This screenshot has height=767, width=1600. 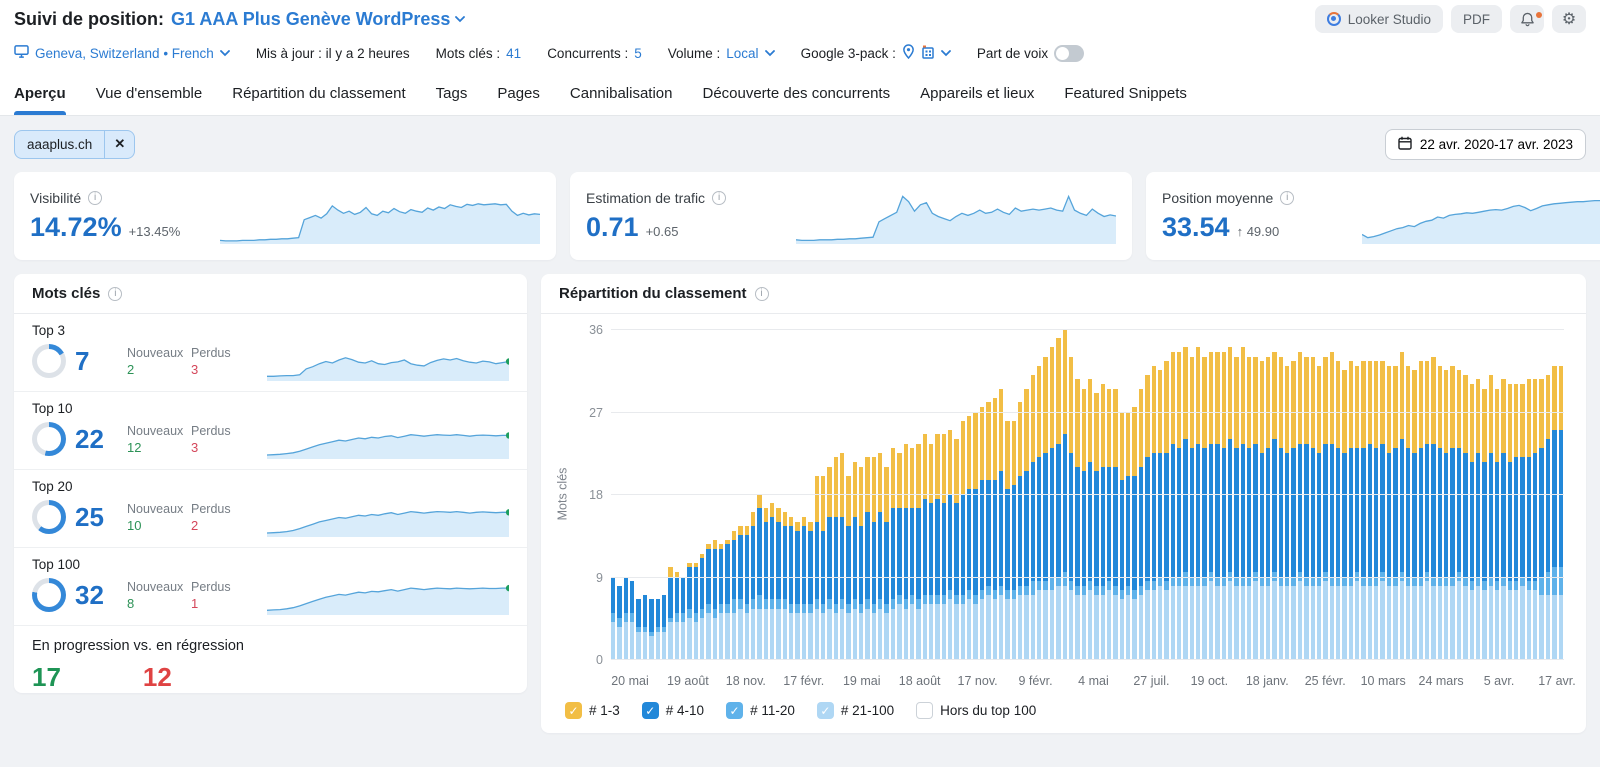 What do you see at coordinates (760, 710) in the screenshot?
I see `legend-item-11-20: ✓ # 11-20` at bounding box center [760, 710].